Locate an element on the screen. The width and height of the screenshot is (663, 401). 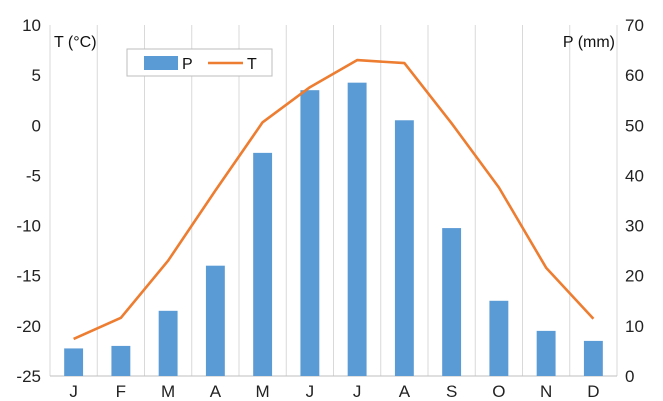
left-tick-label: -10 is located at coordinates (28, 226).